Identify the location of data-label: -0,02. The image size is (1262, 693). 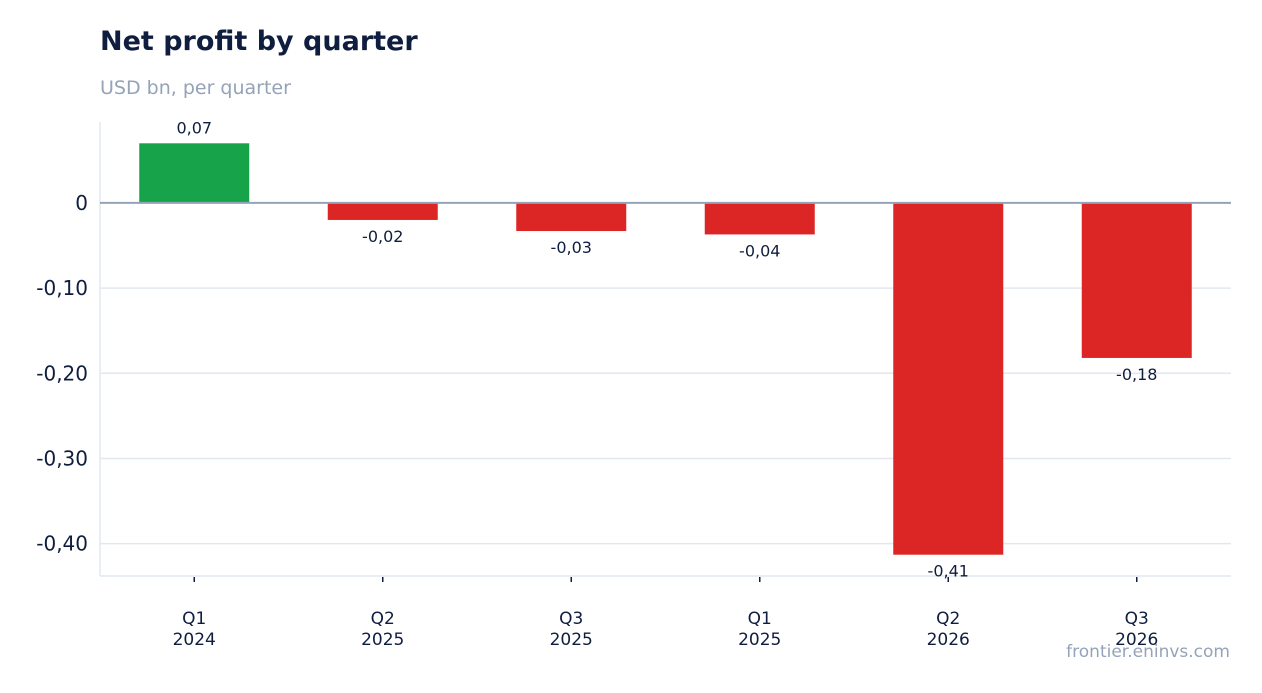
(382, 236).